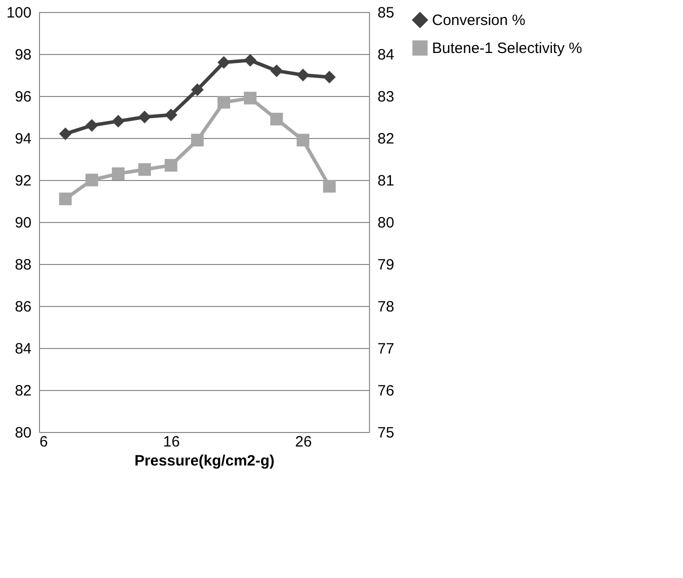 The height and width of the screenshot is (578, 683). I want to click on y2-tick-label: 79, so click(386, 265).